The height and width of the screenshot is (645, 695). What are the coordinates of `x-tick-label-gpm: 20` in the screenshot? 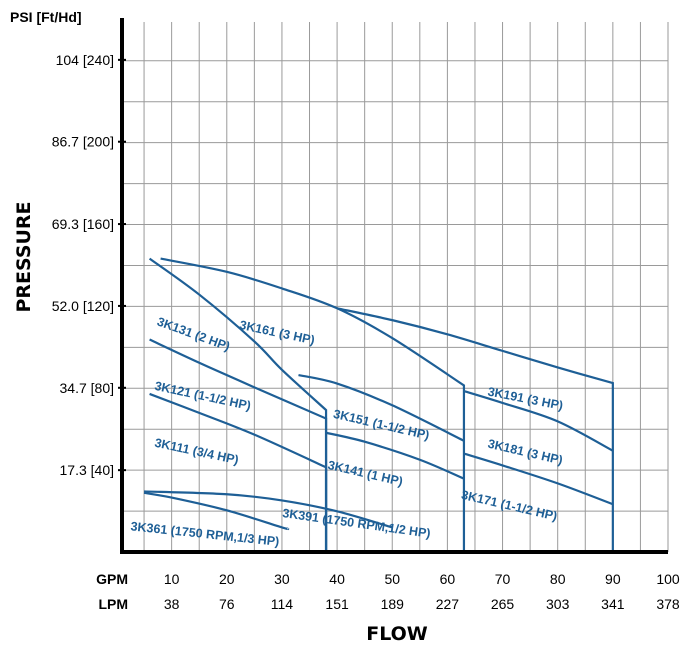 It's located at (227, 579).